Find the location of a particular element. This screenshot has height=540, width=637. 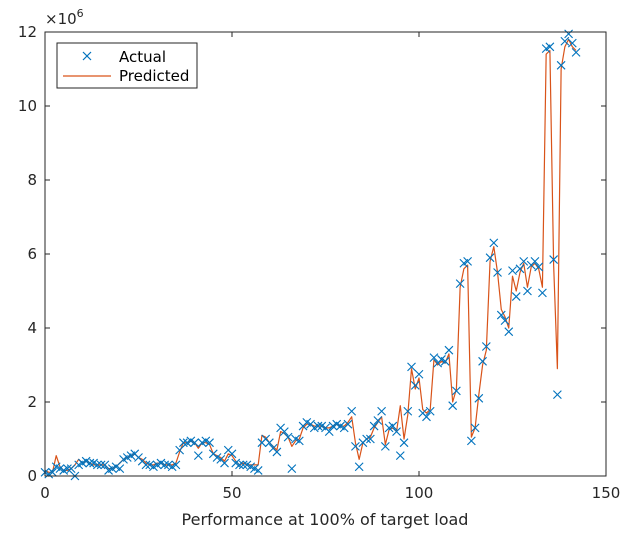

x-tick-label: 100 is located at coordinates (419, 493).